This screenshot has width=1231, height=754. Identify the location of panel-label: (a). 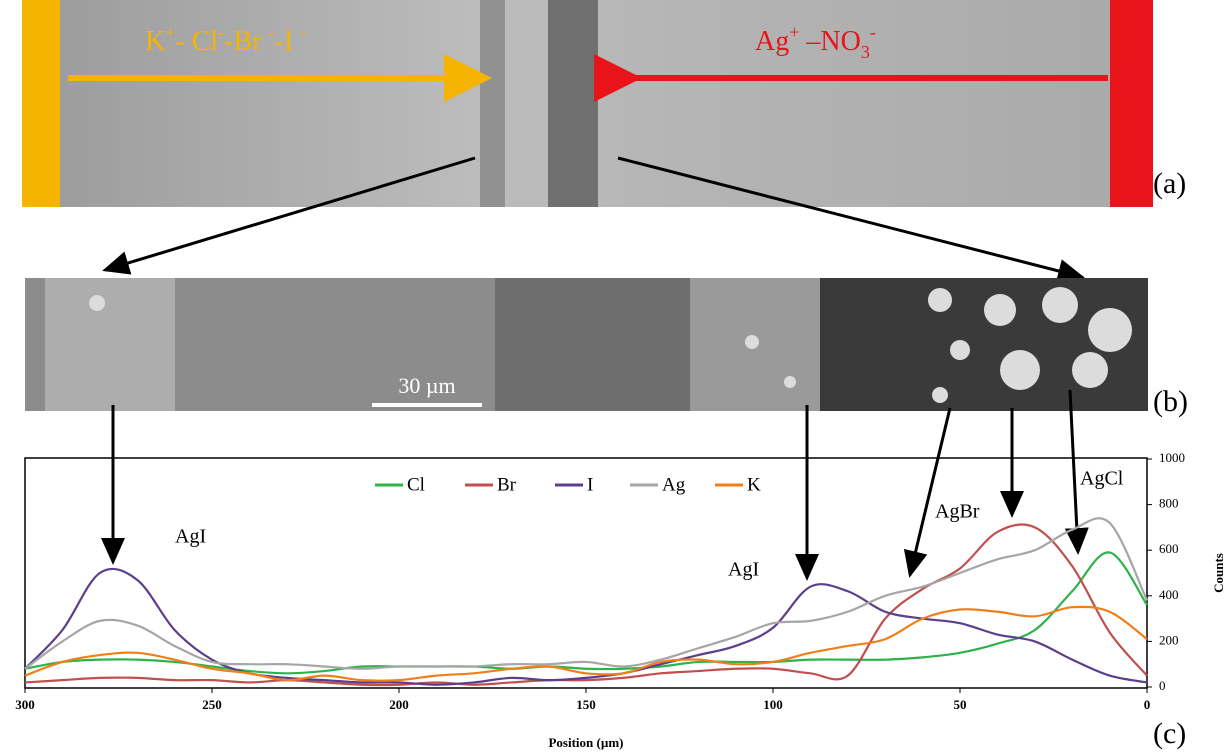
(1169, 183).